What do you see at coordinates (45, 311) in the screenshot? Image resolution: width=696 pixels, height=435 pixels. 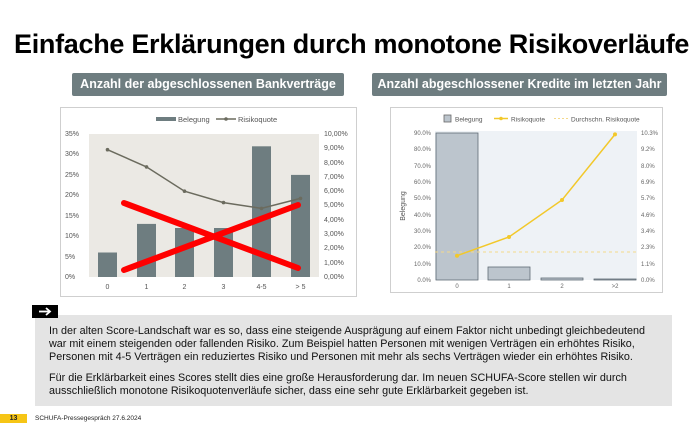 I see `arrow-right-icon` at bounding box center [45, 311].